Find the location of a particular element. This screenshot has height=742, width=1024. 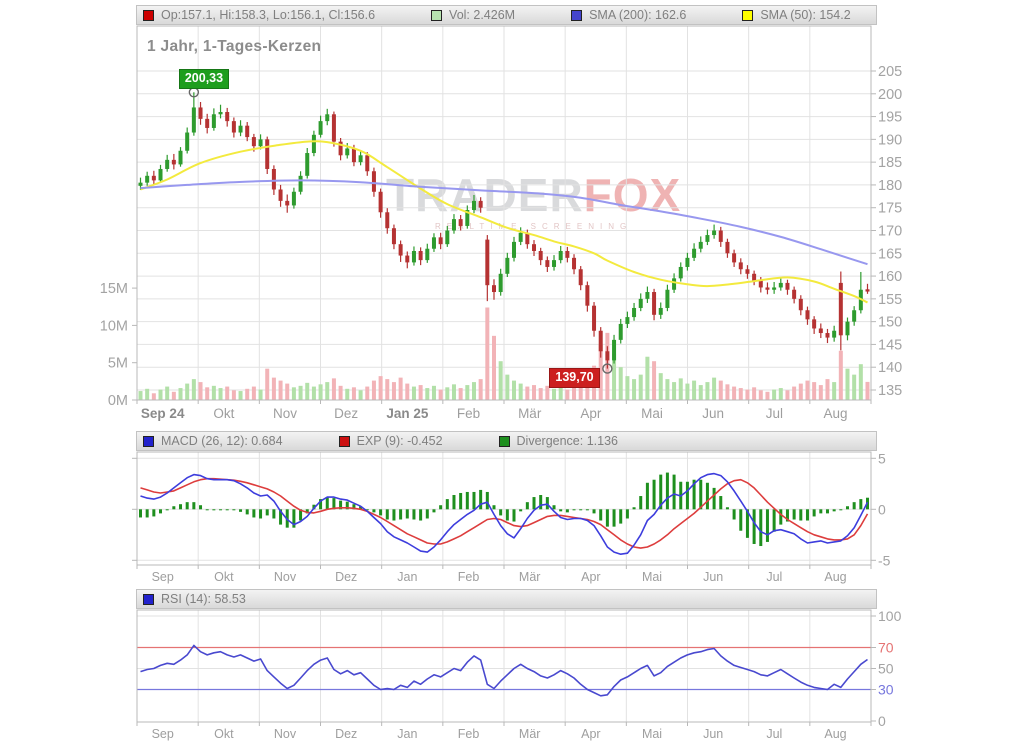

svg-text: 160 is located at coordinates (890, 277).